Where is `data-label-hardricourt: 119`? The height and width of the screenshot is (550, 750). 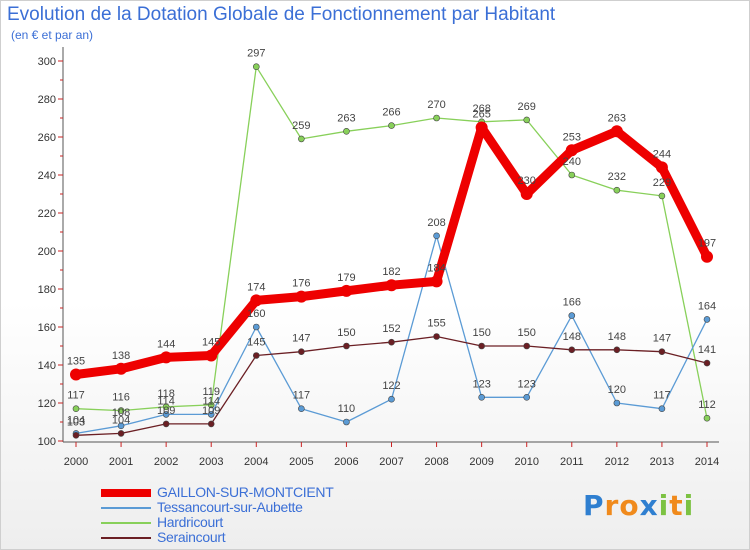
data-label-hardricourt: 119 is located at coordinates (211, 392).